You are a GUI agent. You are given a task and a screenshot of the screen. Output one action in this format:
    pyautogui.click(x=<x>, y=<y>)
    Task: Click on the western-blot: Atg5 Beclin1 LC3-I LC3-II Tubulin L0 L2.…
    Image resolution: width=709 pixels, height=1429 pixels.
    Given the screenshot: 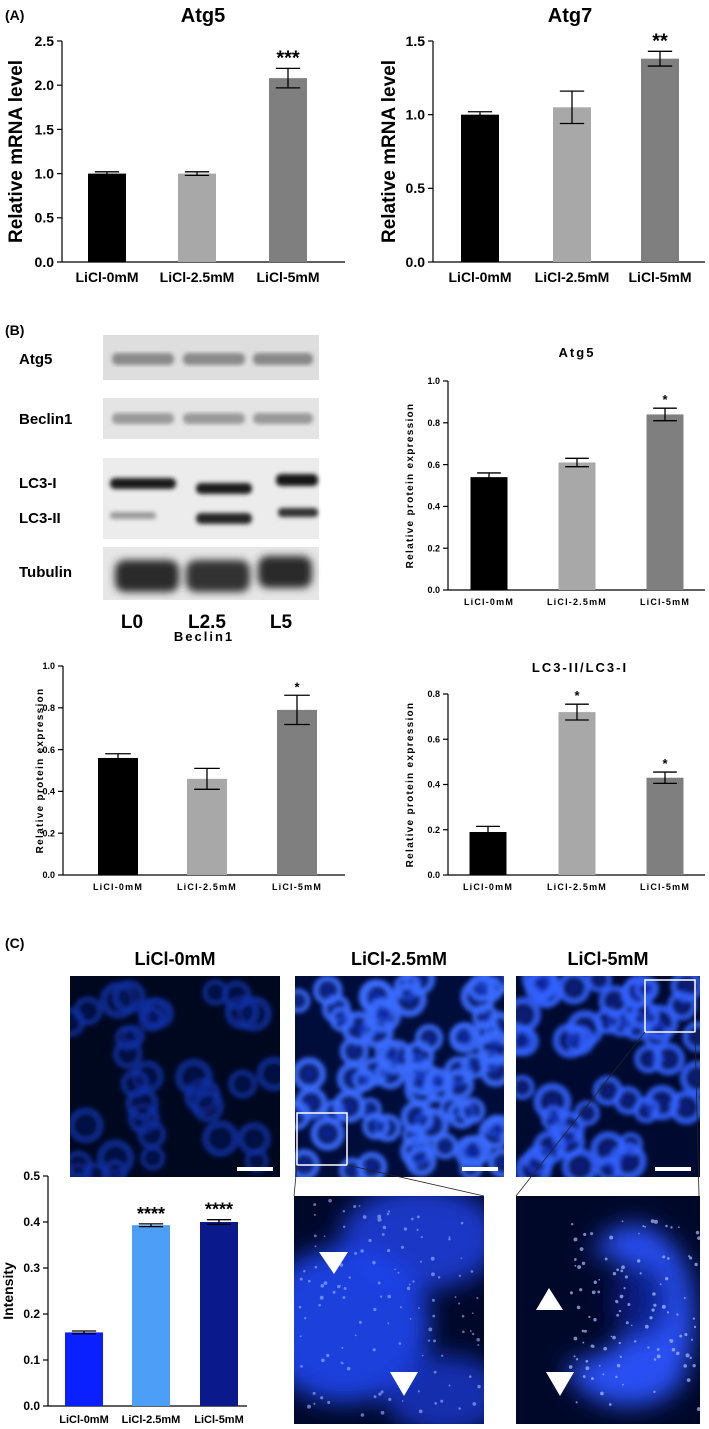 What is the action you would take?
    pyautogui.click(x=169, y=484)
    